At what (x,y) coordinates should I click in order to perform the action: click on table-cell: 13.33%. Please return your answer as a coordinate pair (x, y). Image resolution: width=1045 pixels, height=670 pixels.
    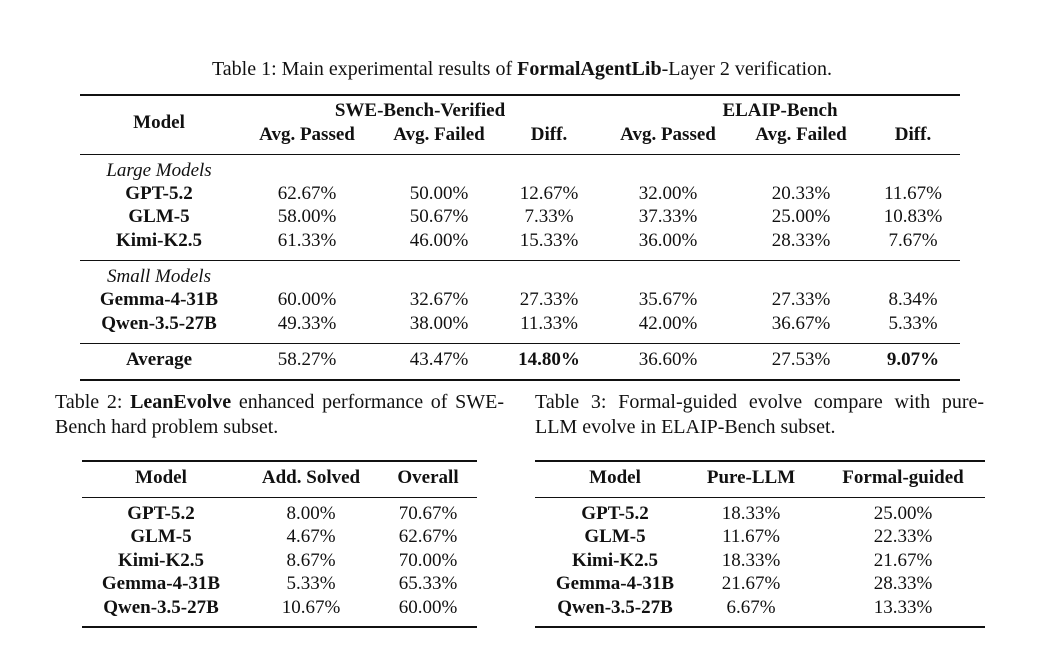
    Looking at the image, I should click on (903, 607).